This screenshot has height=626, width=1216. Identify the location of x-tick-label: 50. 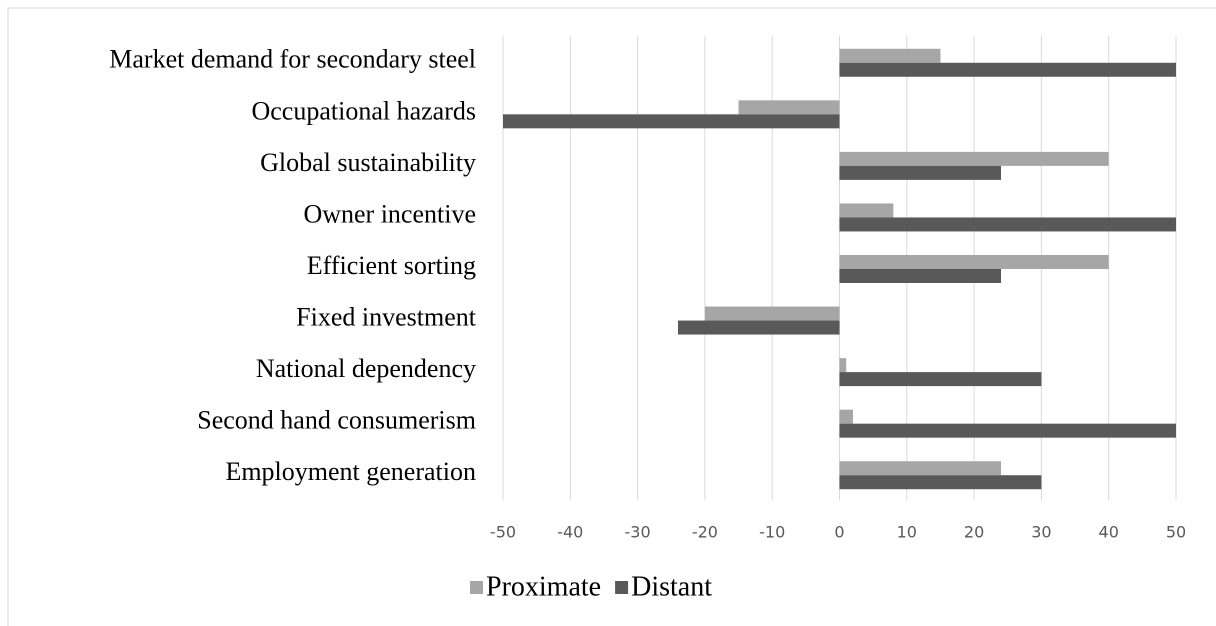
(1176, 532).